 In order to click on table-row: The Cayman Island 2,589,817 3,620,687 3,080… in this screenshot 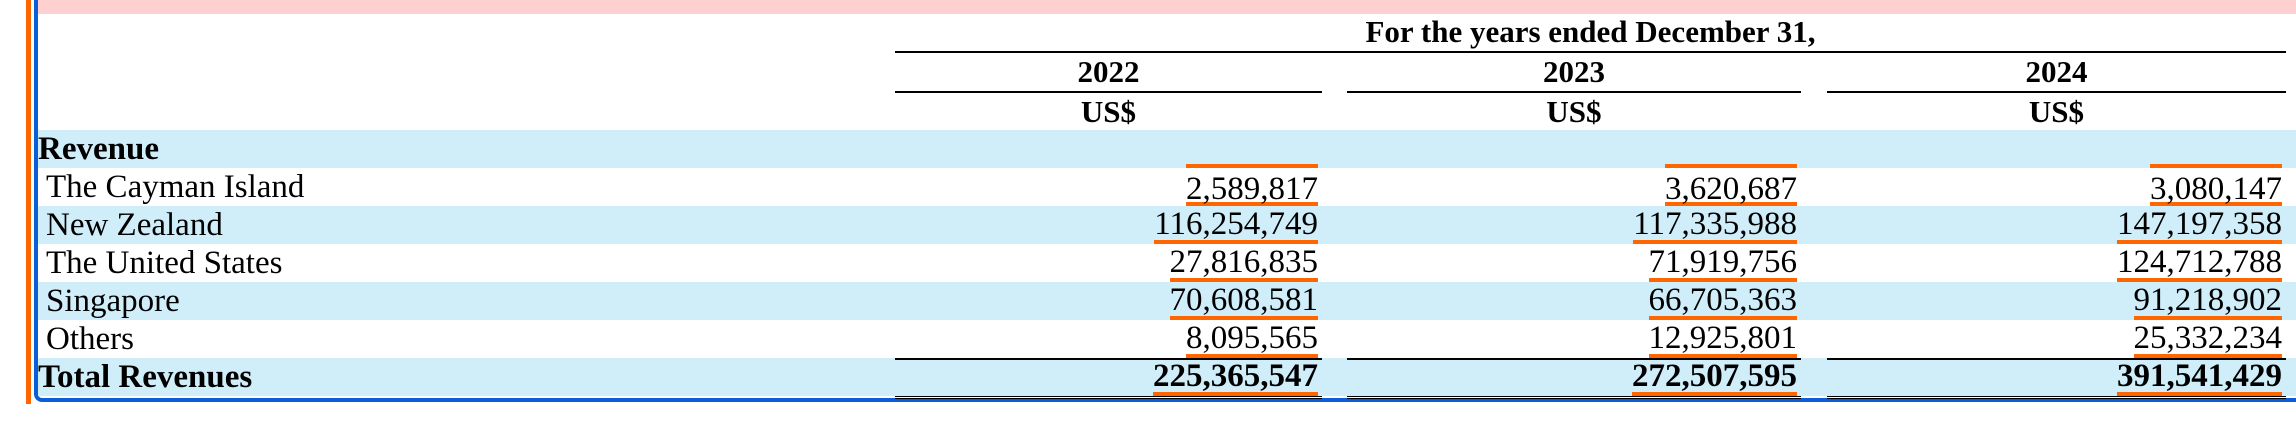, I will do `click(1167, 185)`.